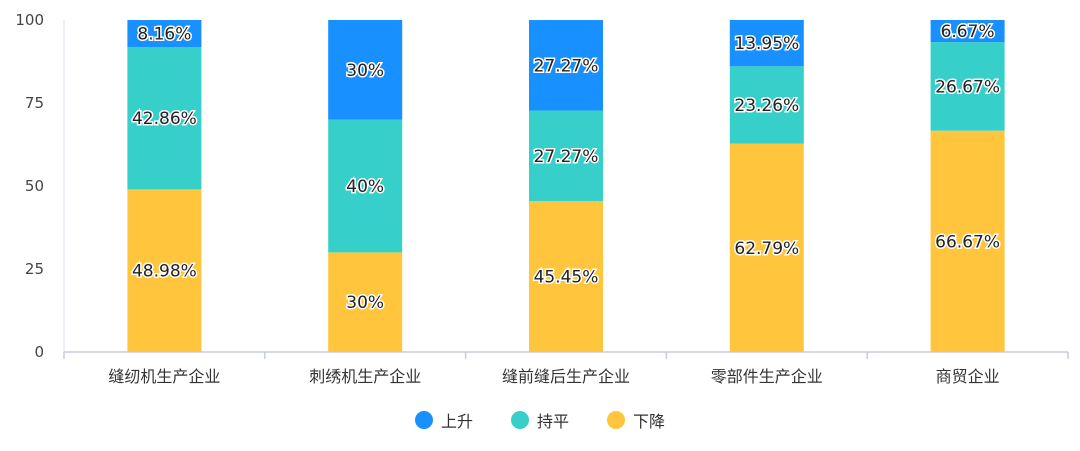 The height and width of the screenshot is (451, 1080). I want to click on segment-data-label: 23.26%, so click(766, 106).